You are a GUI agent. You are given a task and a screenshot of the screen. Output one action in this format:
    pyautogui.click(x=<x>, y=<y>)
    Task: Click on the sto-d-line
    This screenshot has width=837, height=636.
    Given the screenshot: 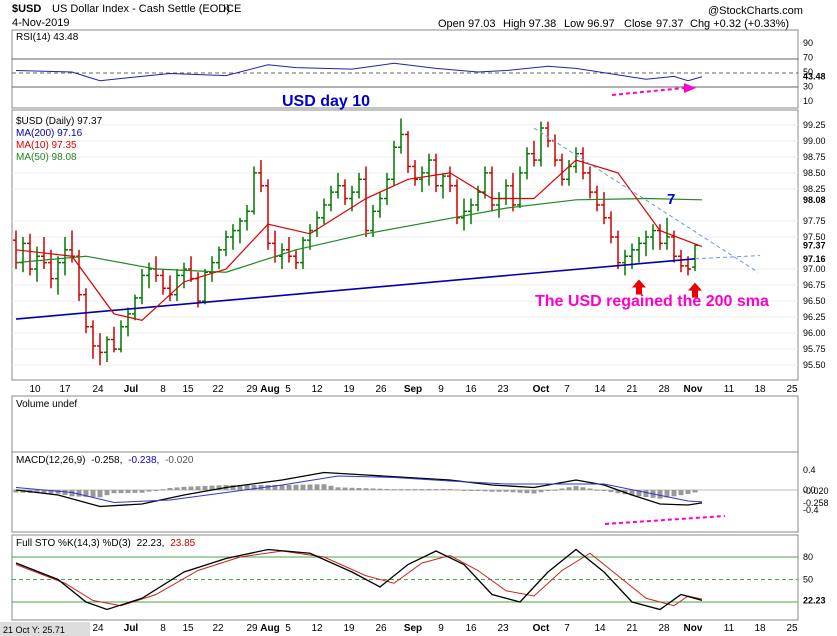 What is the action you would take?
    pyautogui.click(x=359, y=578)
    